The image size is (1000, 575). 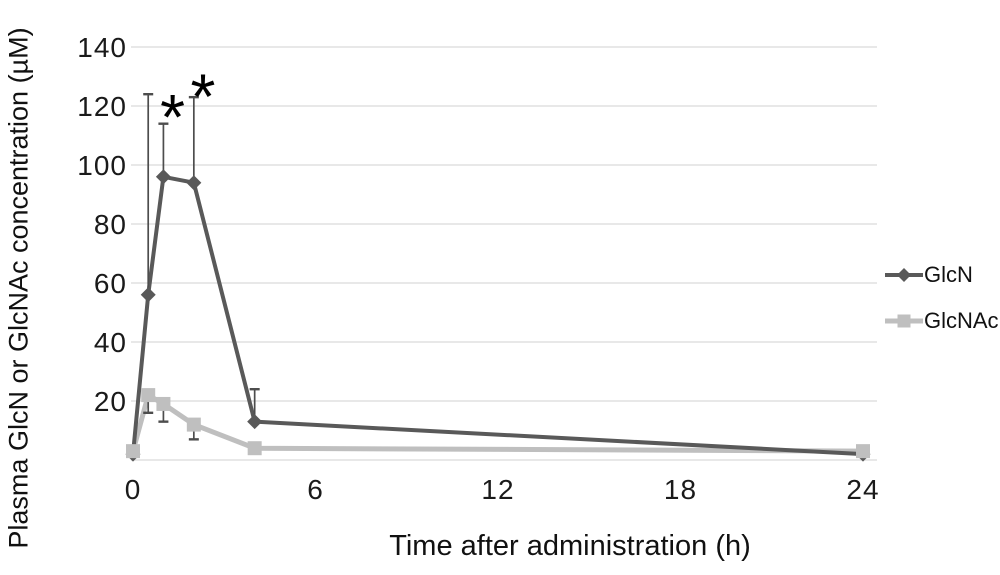 I want to click on legend: GlcN GlcNAc, so click(x=941, y=298).